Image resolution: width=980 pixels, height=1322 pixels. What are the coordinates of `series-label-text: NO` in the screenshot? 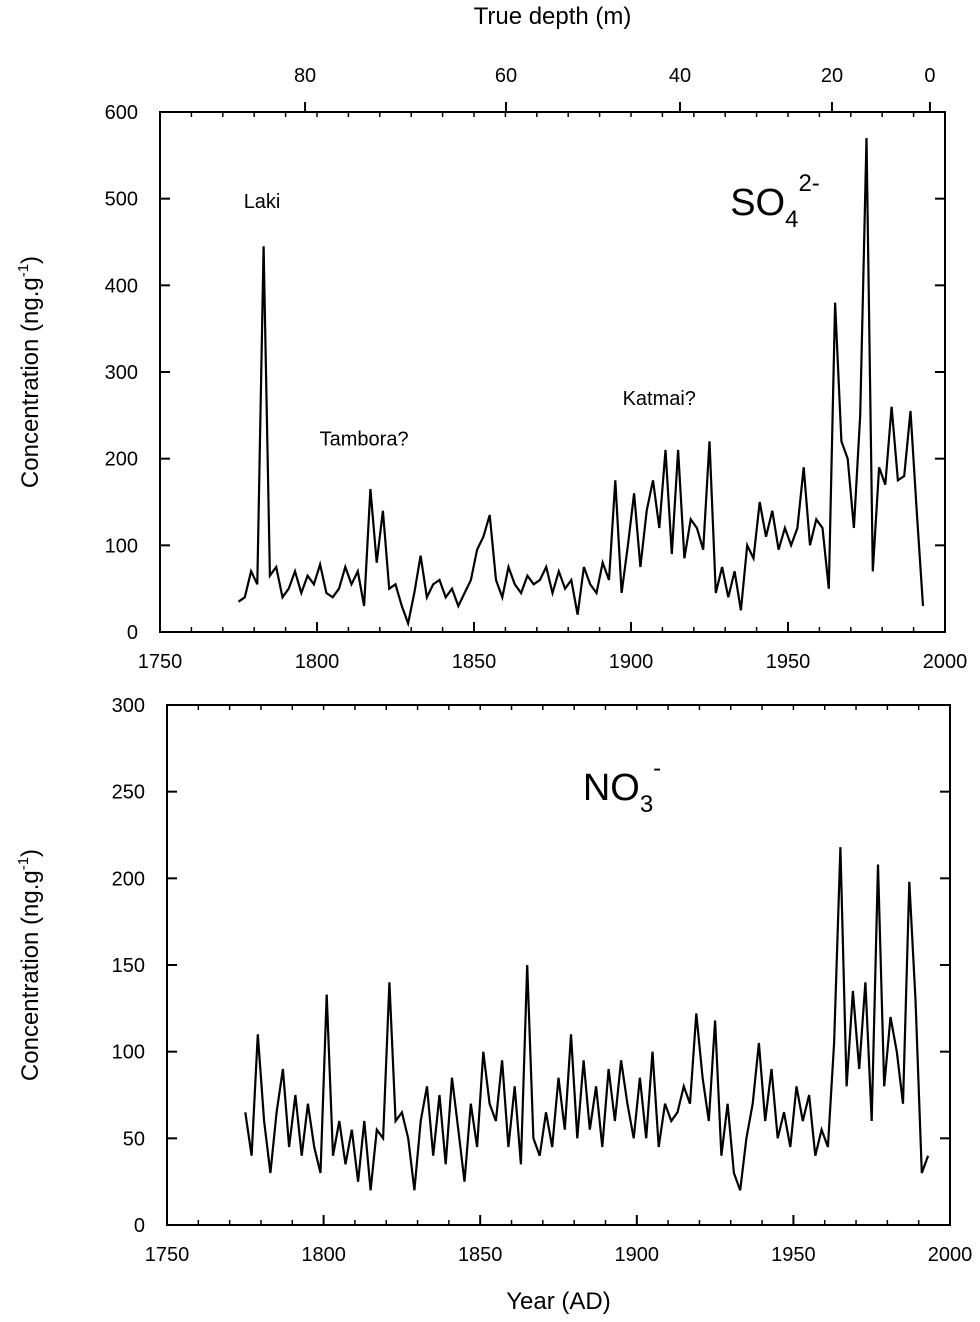 It's located at (611, 788).